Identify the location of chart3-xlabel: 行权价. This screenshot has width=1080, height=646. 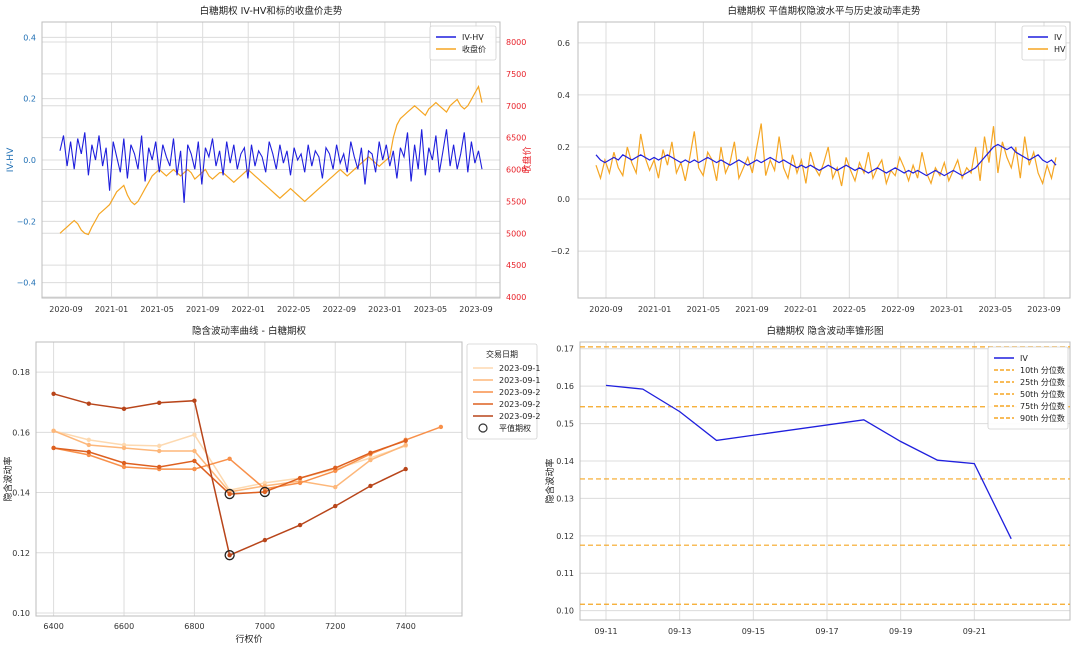
(248, 639).